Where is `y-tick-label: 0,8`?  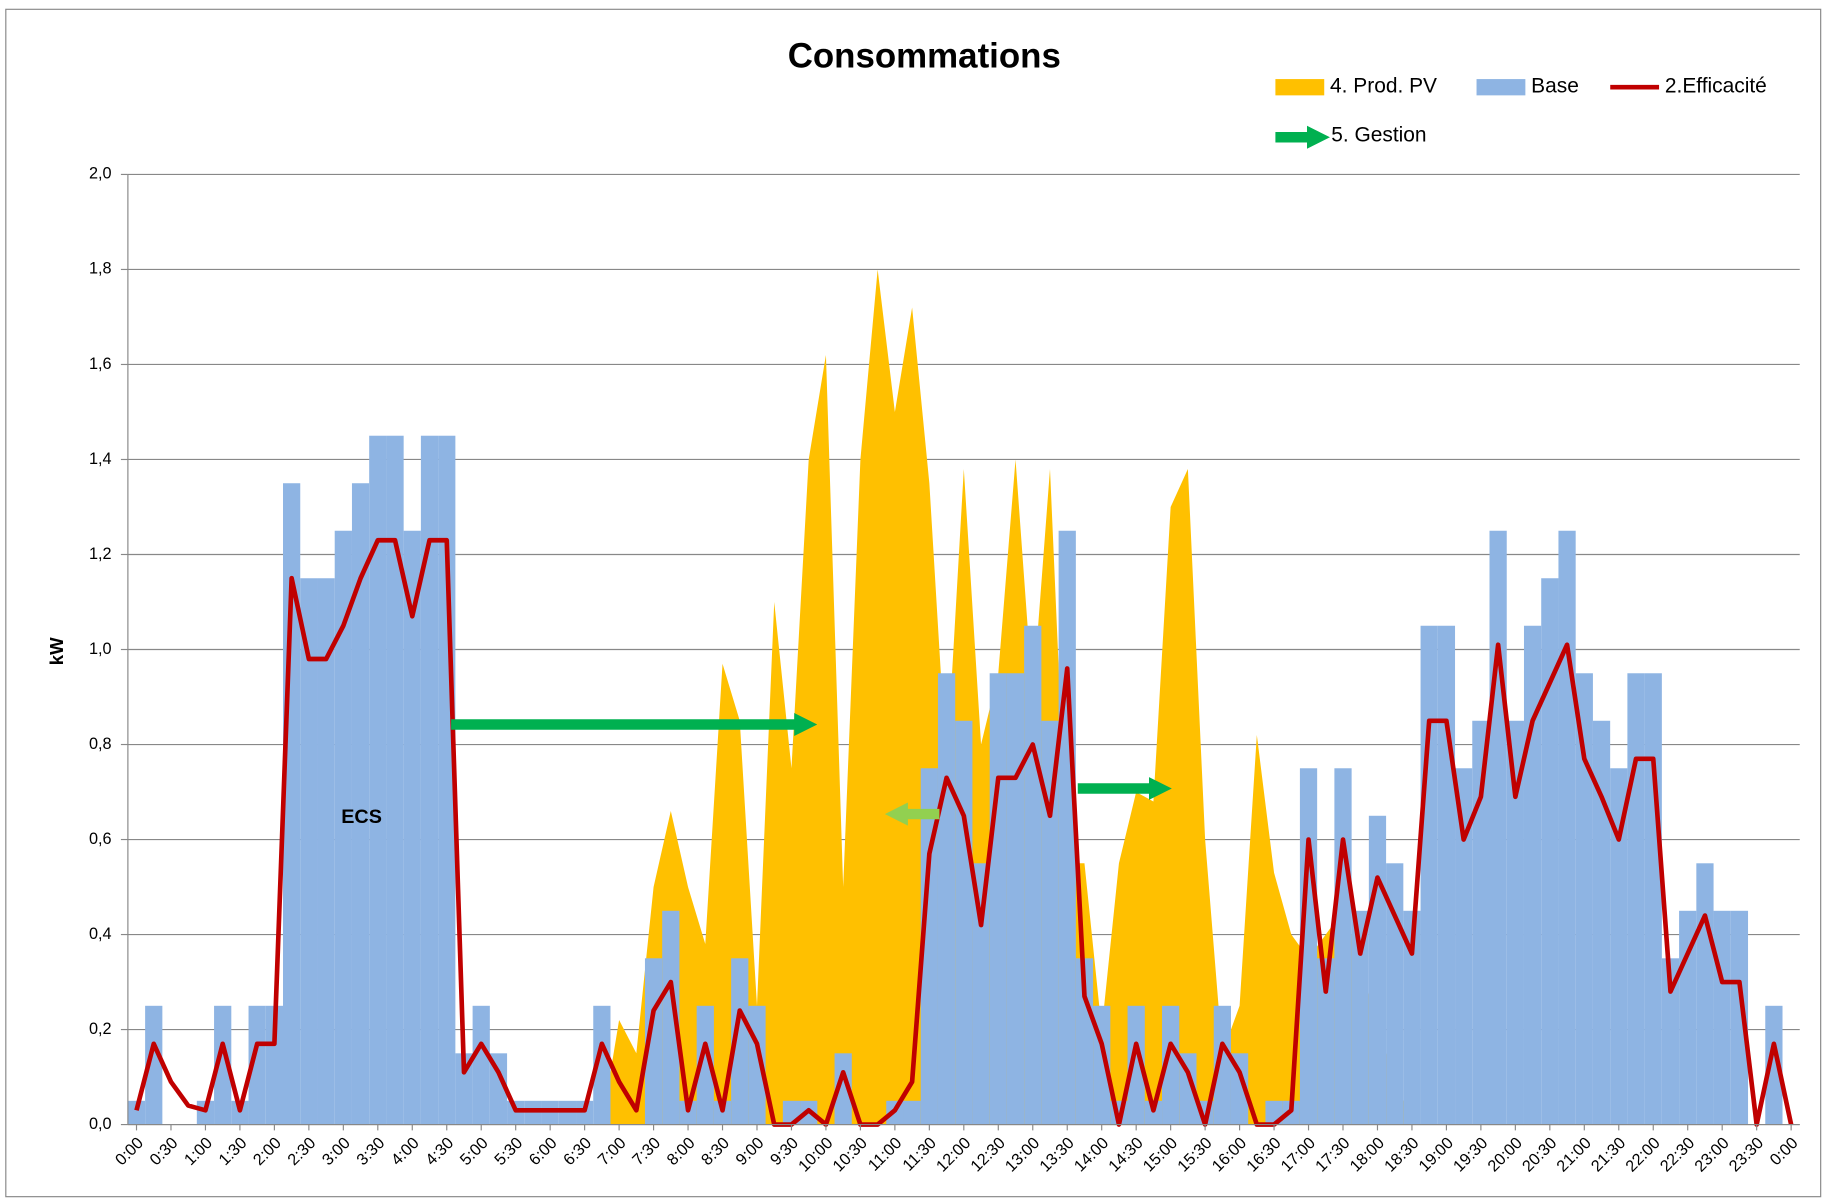
y-tick-label: 0,8 is located at coordinates (100, 744).